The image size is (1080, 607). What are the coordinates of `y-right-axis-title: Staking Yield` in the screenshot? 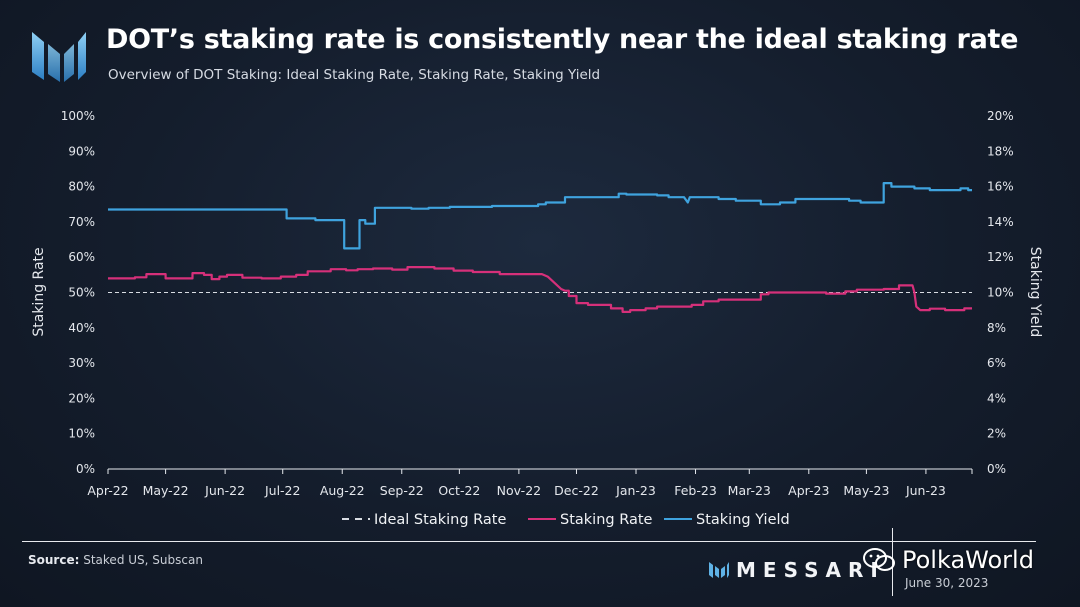 It's located at (1035, 292).